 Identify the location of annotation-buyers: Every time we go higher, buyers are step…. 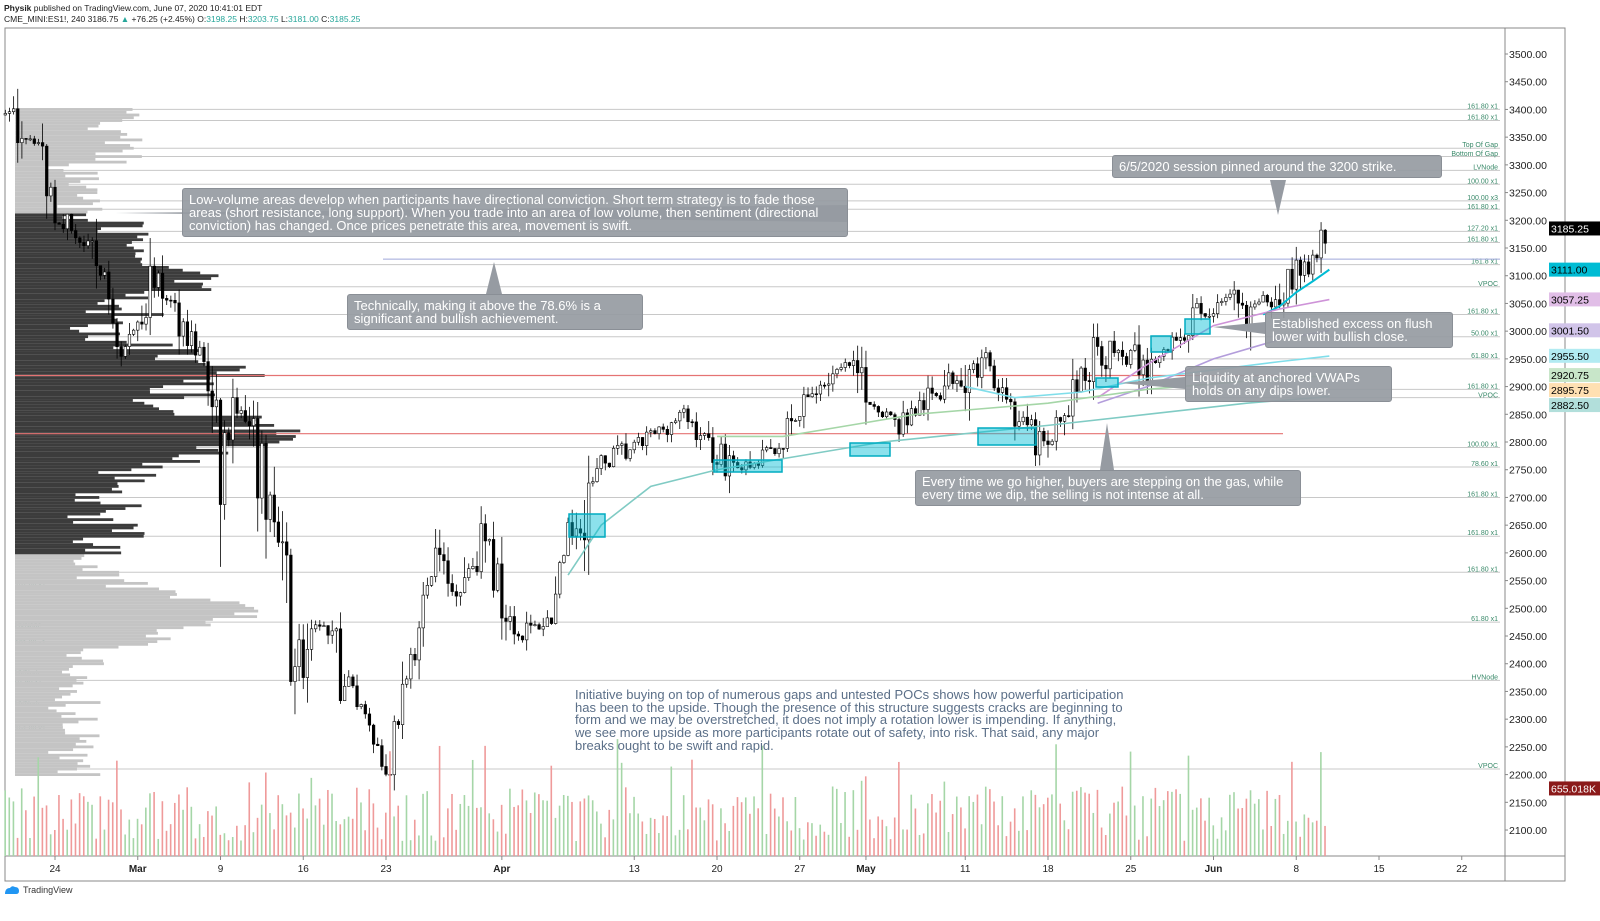
(1108, 488).